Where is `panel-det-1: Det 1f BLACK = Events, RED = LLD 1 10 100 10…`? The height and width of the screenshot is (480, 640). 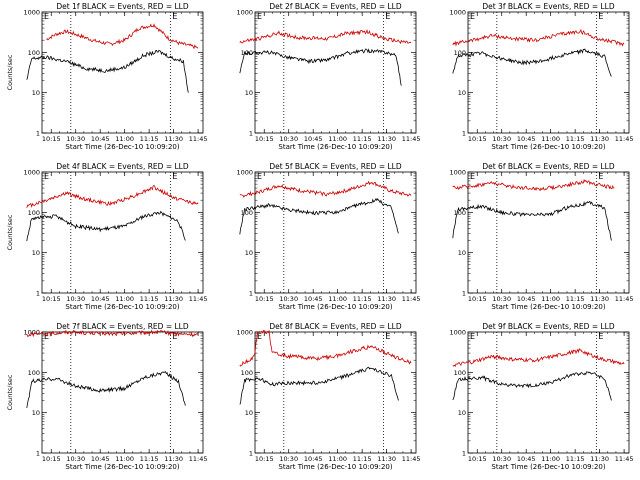
panel-det-1: Det 1f BLACK = Events, RED = LLD 1 10 100 10… is located at coordinates (106, 76).